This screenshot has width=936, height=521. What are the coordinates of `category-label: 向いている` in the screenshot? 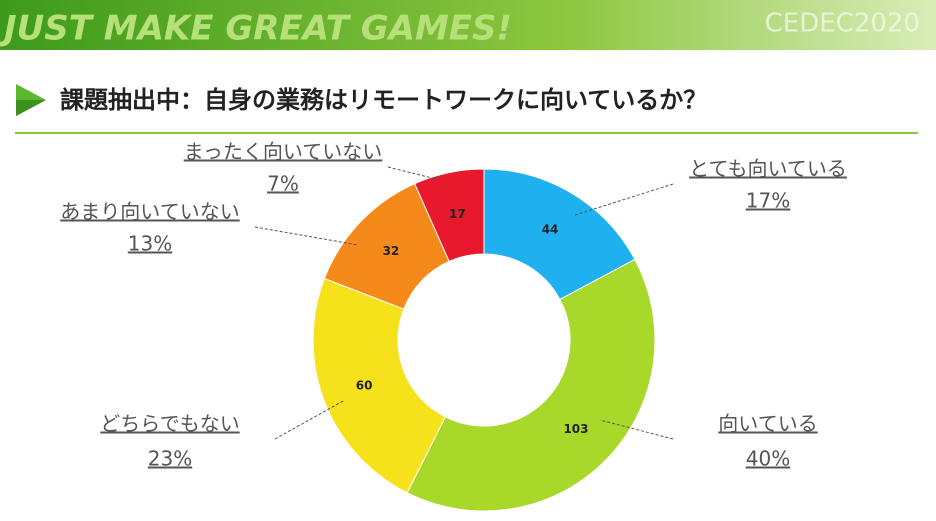 It's located at (767, 424).